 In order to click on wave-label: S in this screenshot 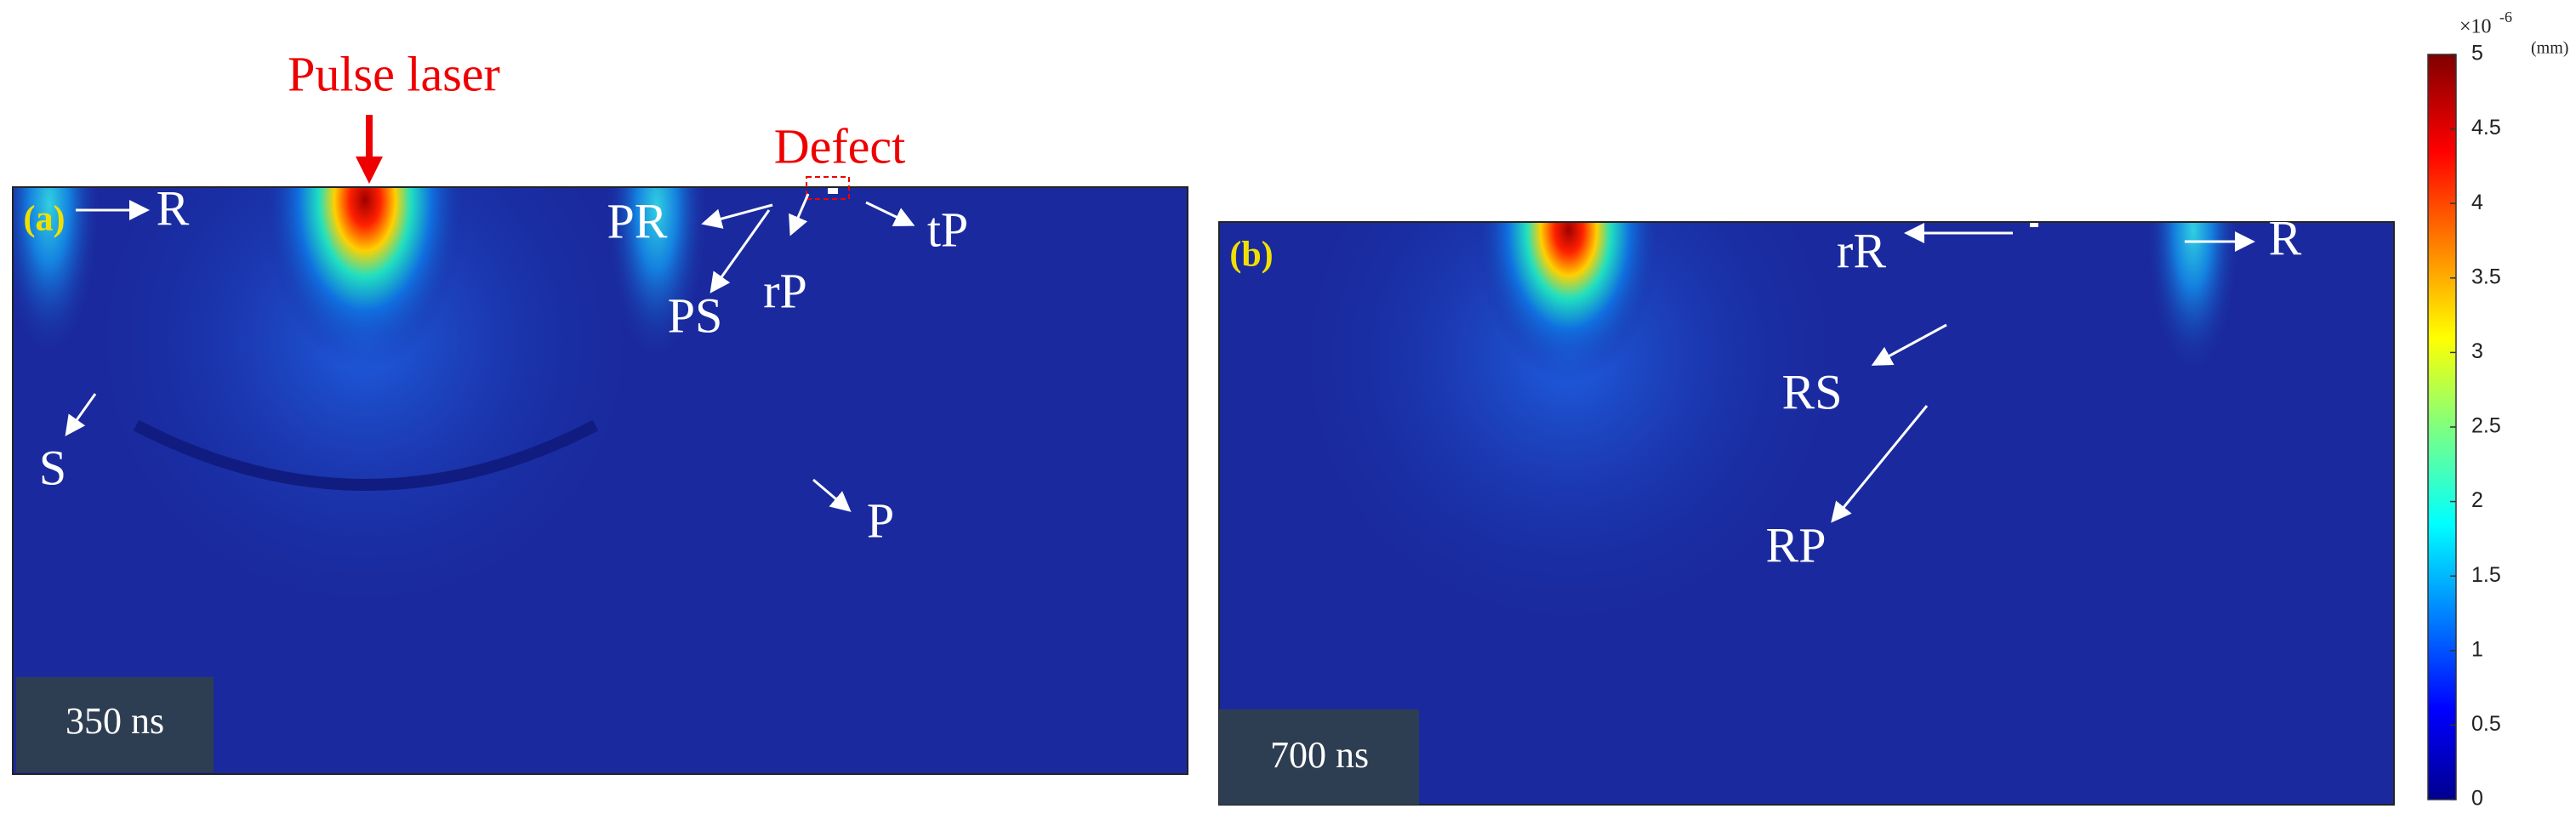, I will do `click(52, 467)`.